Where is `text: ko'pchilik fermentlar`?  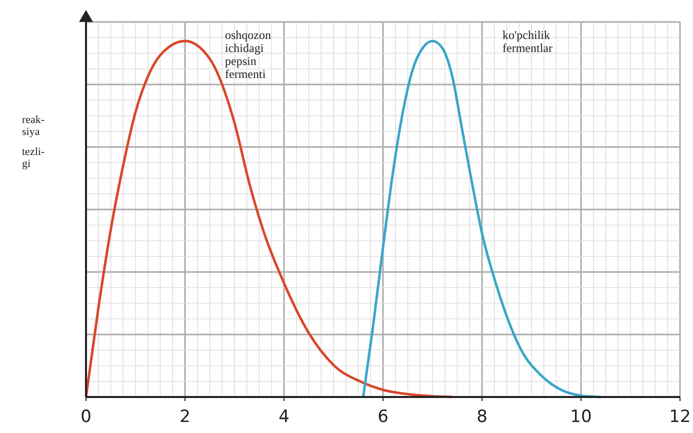 text: ko'pchilik fermentlar is located at coordinates (527, 41).